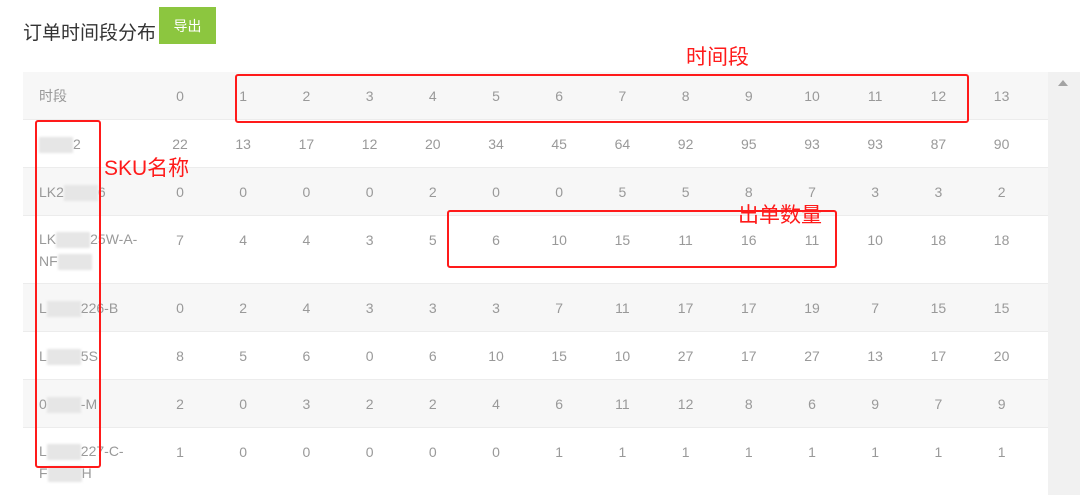 This screenshot has width=1080, height=495. I want to click on header-hour: 4, so click(432, 95).